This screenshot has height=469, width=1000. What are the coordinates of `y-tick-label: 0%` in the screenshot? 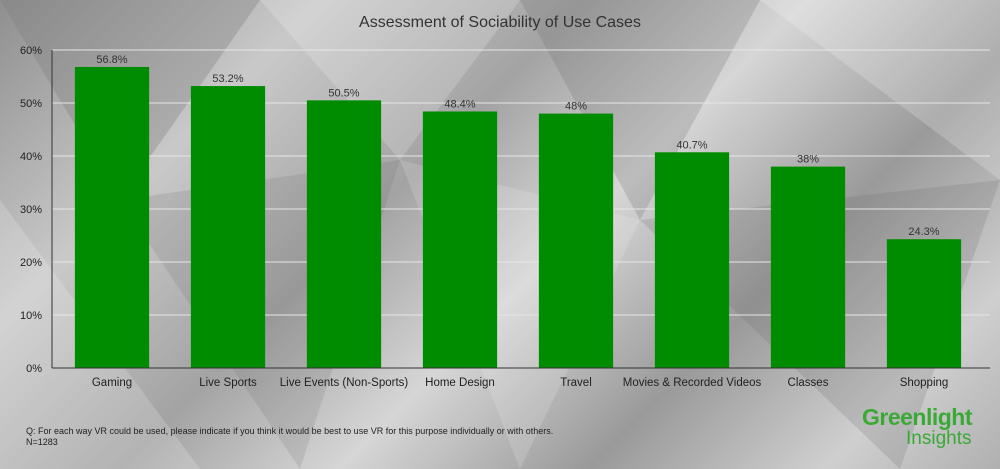 It's located at (34, 369).